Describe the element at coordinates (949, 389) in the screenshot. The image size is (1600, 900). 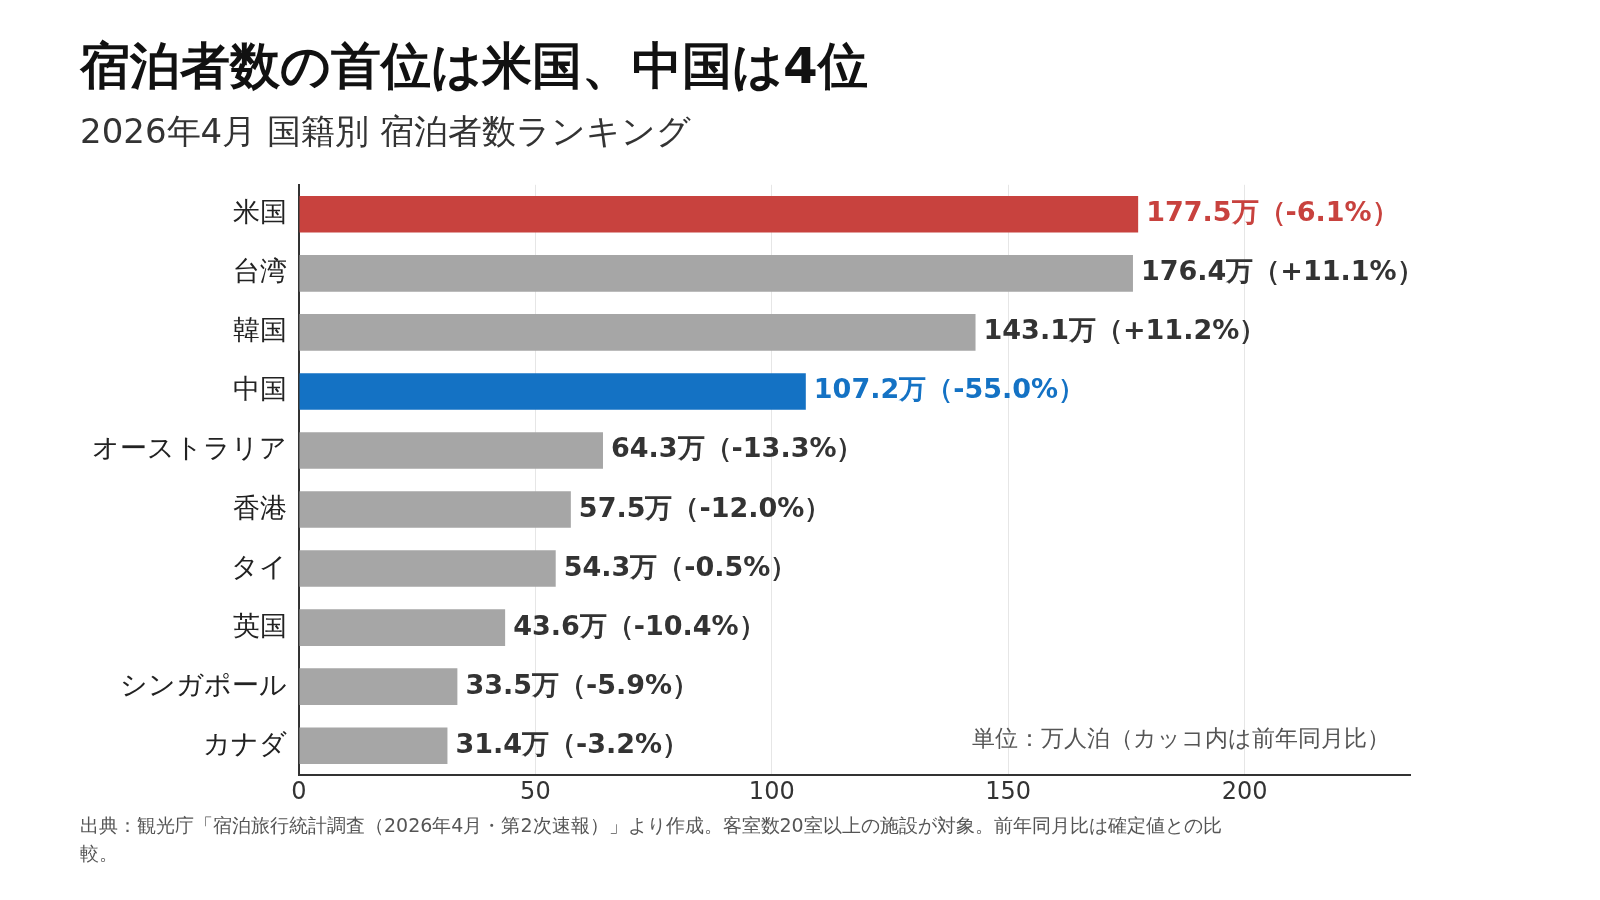
I see `data-label: 107.2万（-55.0%）` at that location.